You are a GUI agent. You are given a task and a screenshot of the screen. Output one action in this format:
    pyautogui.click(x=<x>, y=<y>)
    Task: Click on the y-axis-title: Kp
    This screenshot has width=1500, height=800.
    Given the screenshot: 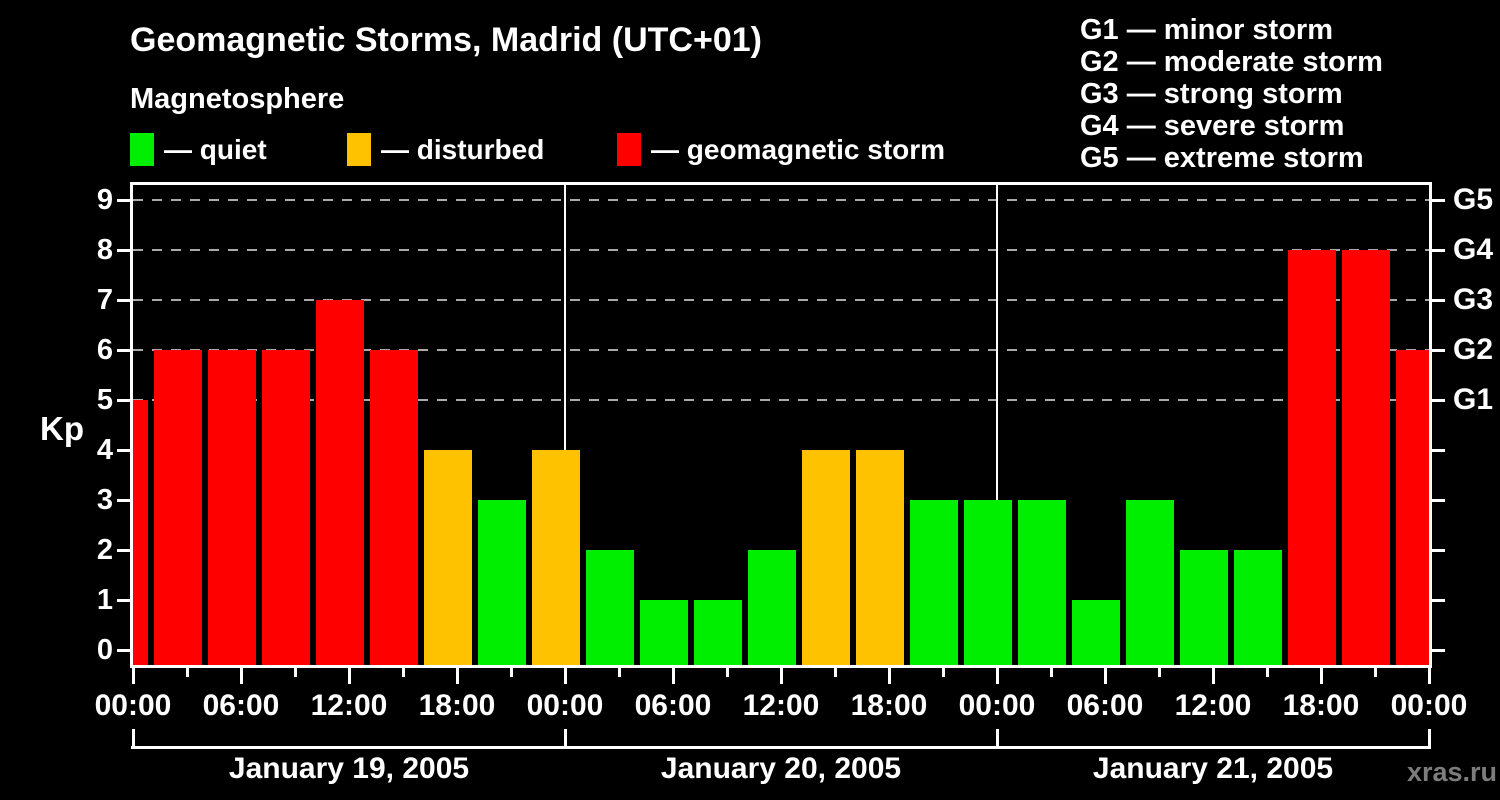 What is the action you would take?
    pyautogui.click(x=62, y=428)
    